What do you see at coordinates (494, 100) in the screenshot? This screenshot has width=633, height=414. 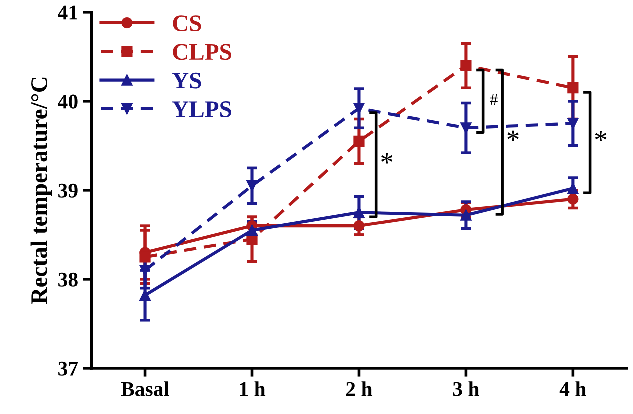 I see `annotation: #` at bounding box center [494, 100].